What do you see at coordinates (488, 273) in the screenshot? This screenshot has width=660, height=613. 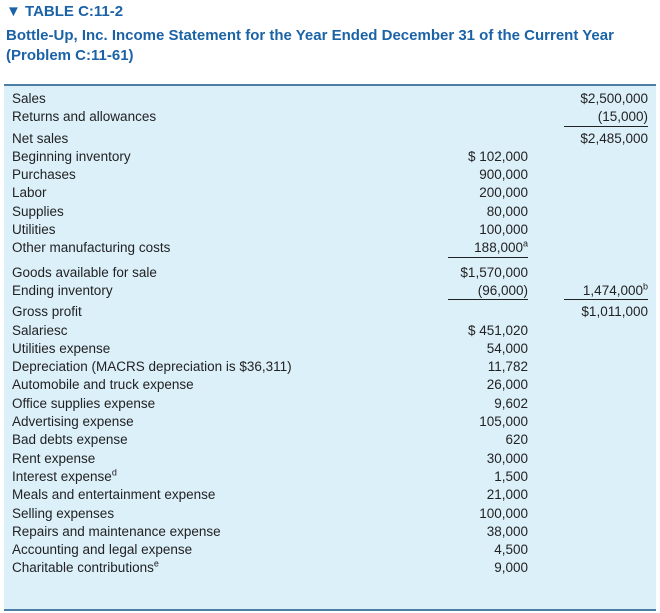 I see `amount-cell: $1,570,000` at bounding box center [488, 273].